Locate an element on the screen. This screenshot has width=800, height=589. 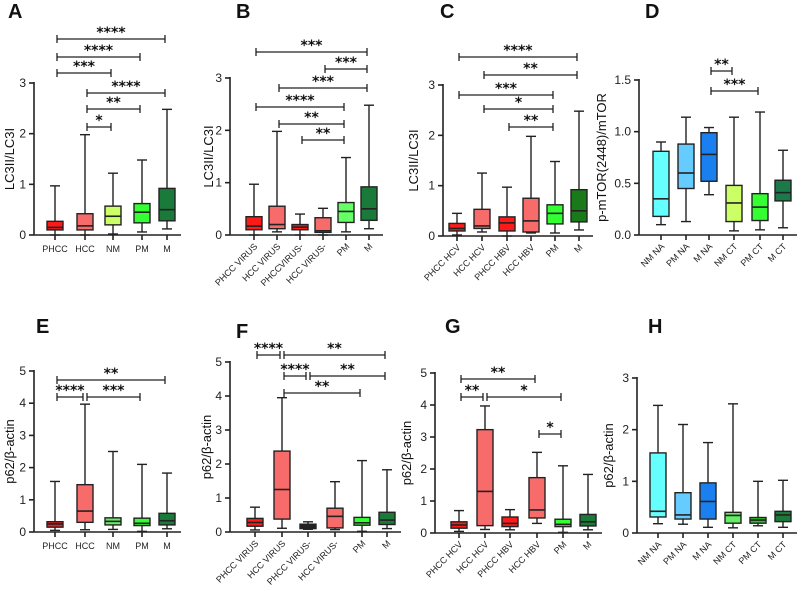
box-phcc: PHCC is located at coordinates (55, 219).